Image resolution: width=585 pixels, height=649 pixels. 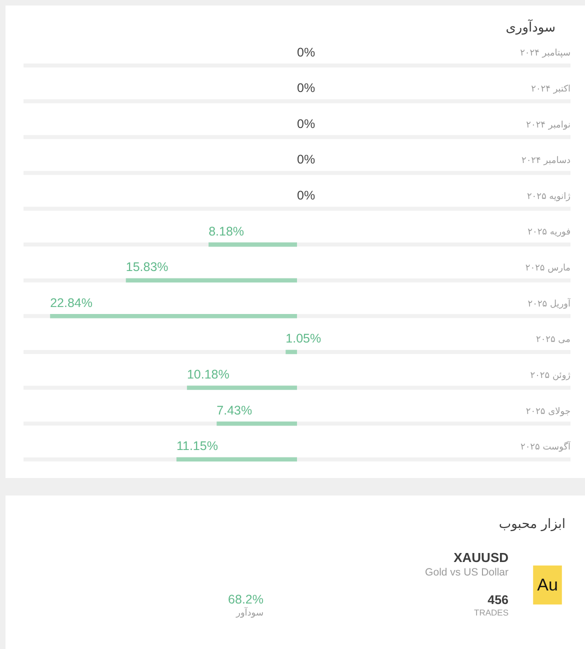 What do you see at coordinates (546, 446) in the screenshot?
I see `y-tick-label: آگوست ۲۰۲۵` at bounding box center [546, 446].